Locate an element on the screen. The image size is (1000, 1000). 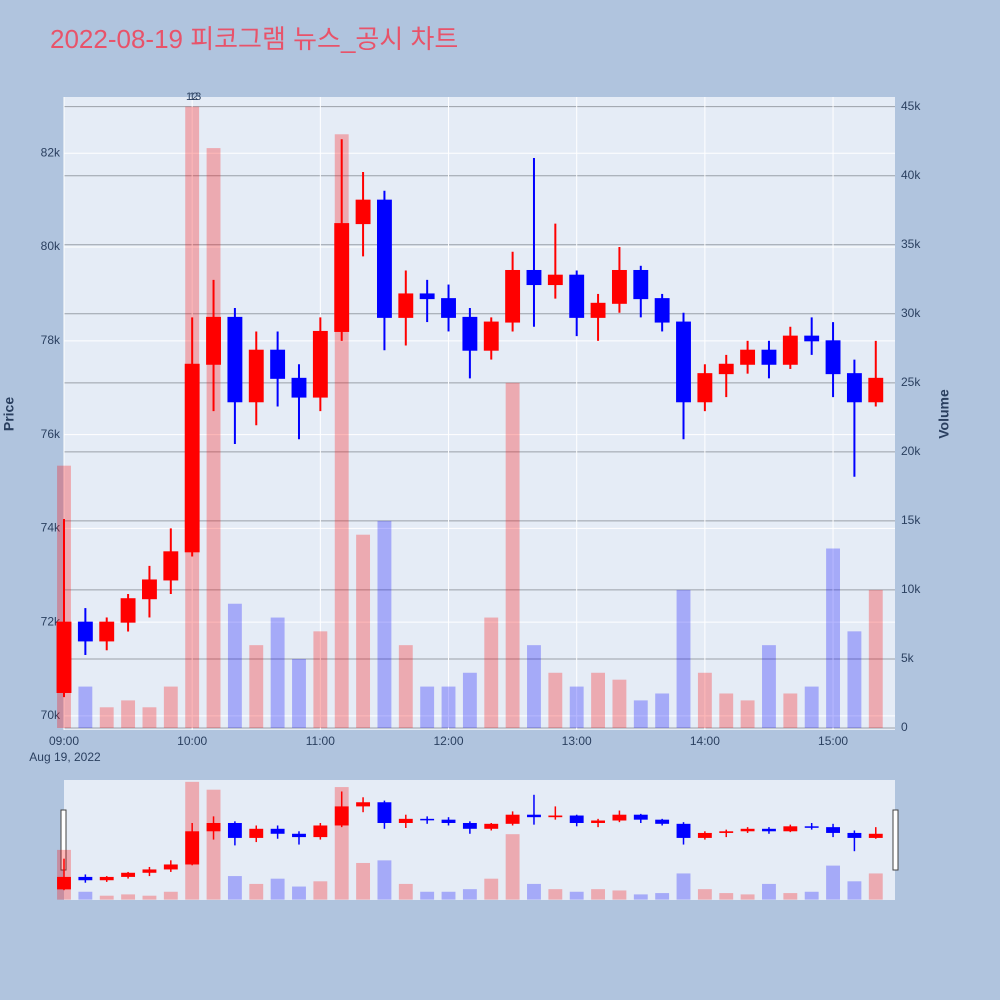
y-tick-label: 74k is located at coordinates (51, 528).